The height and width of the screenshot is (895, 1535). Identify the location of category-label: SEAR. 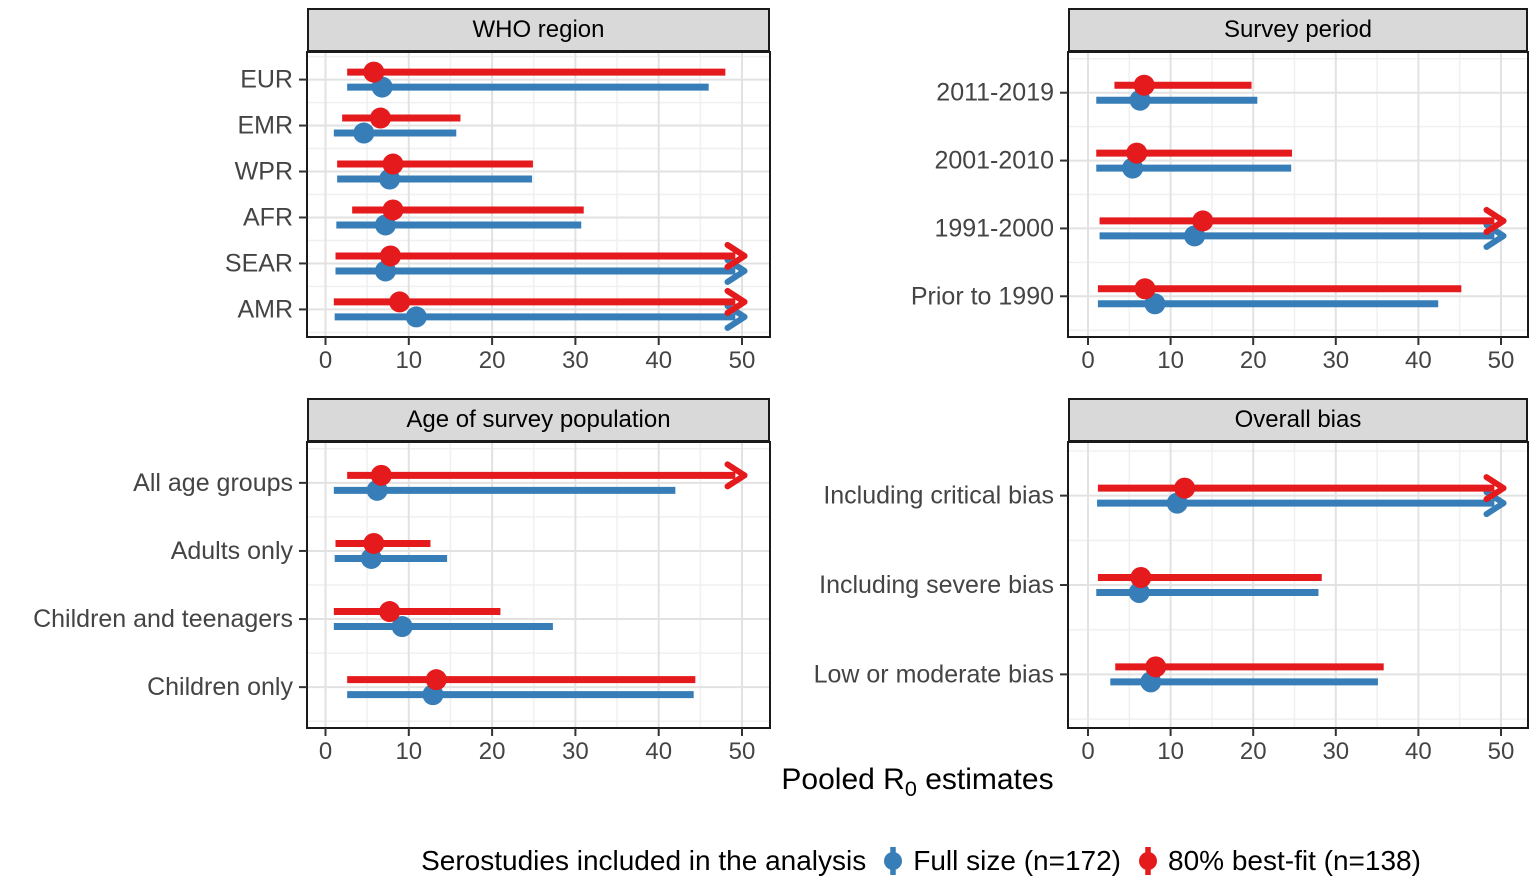
(259, 263).